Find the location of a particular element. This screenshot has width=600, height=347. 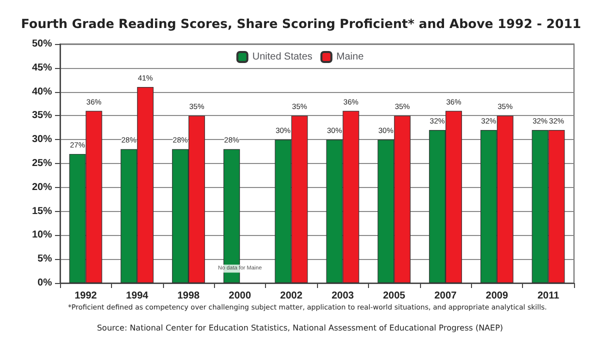

x-tick-label: 2003 is located at coordinates (343, 296).